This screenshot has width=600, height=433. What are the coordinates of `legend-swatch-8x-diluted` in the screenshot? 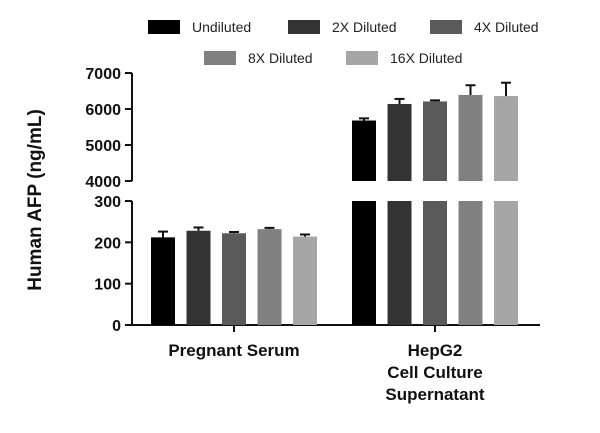 It's located at (220, 58).